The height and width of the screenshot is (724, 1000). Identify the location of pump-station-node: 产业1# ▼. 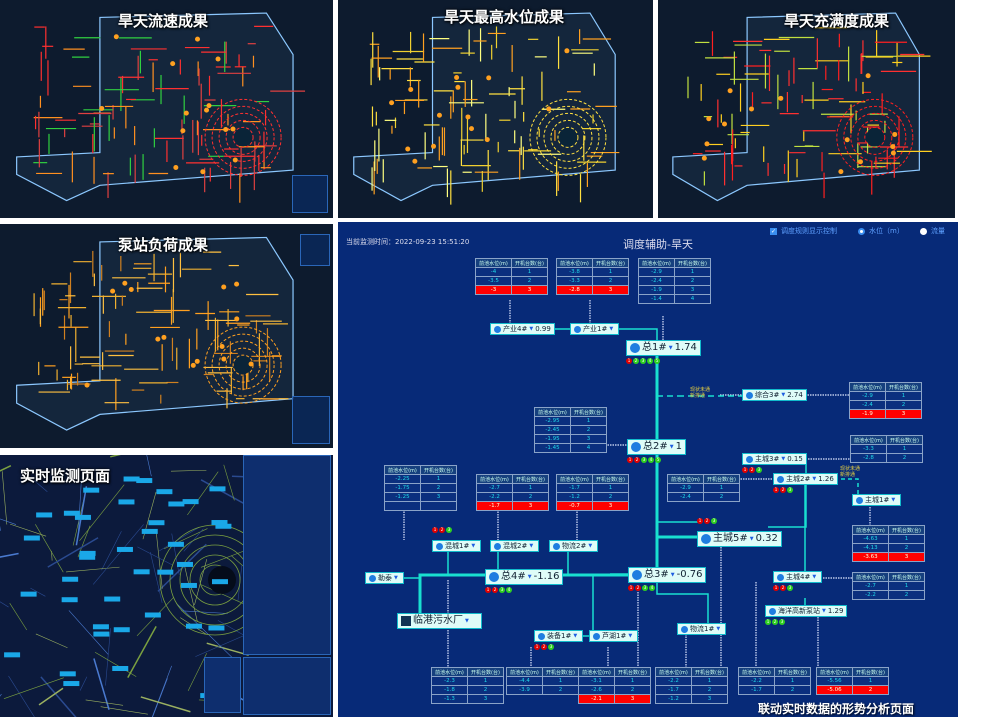
(595, 329).